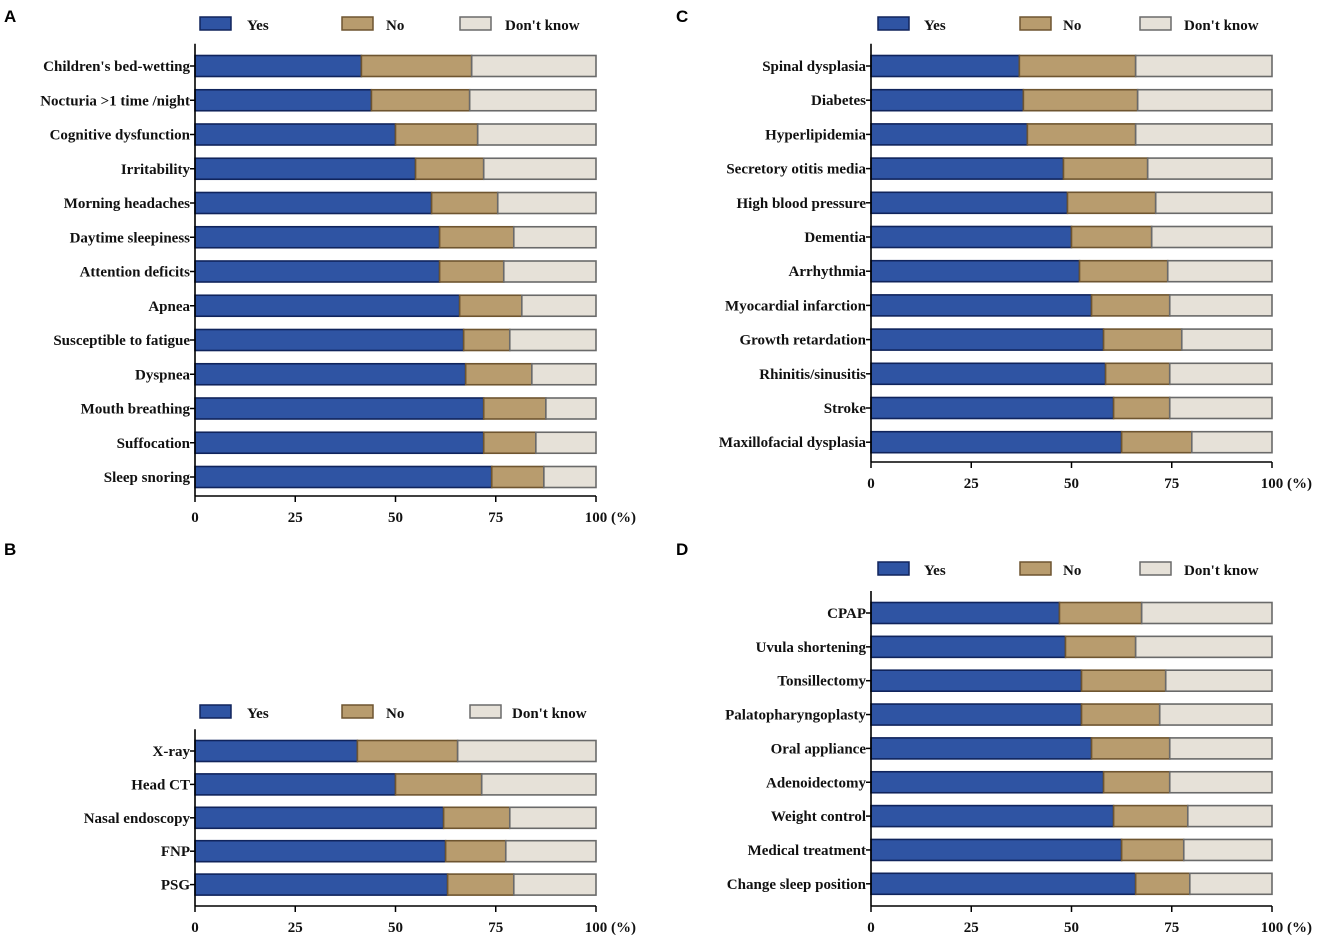 Image resolution: width=1325 pixels, height=946 pixels. Describe the element at coordinates (1080, 100) in the screenshot. I see `bar-no-diabetes-c` at that location.